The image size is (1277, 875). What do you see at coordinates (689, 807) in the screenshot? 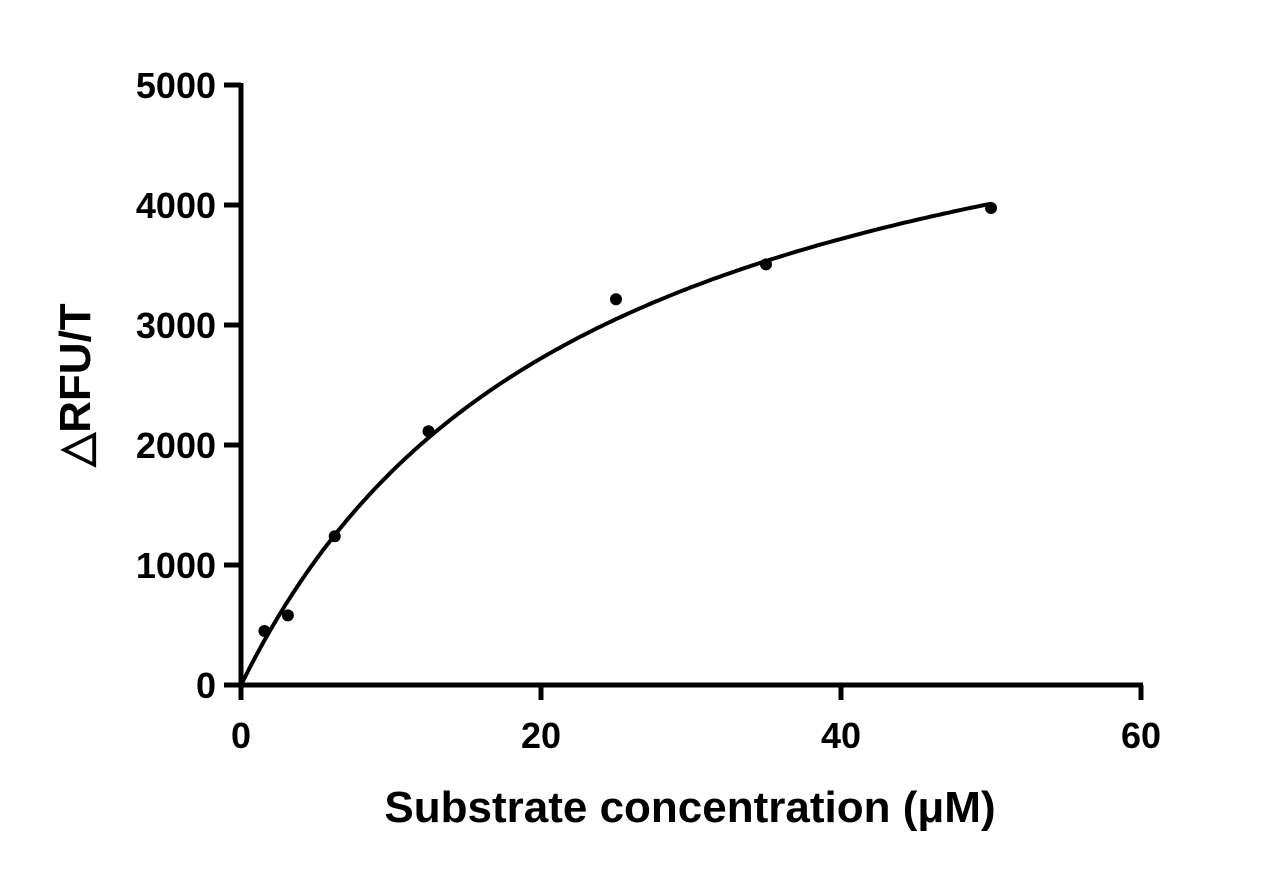
I see `x-axis-label: Substrate concentration (μM)` at bounding box center [689, 807].